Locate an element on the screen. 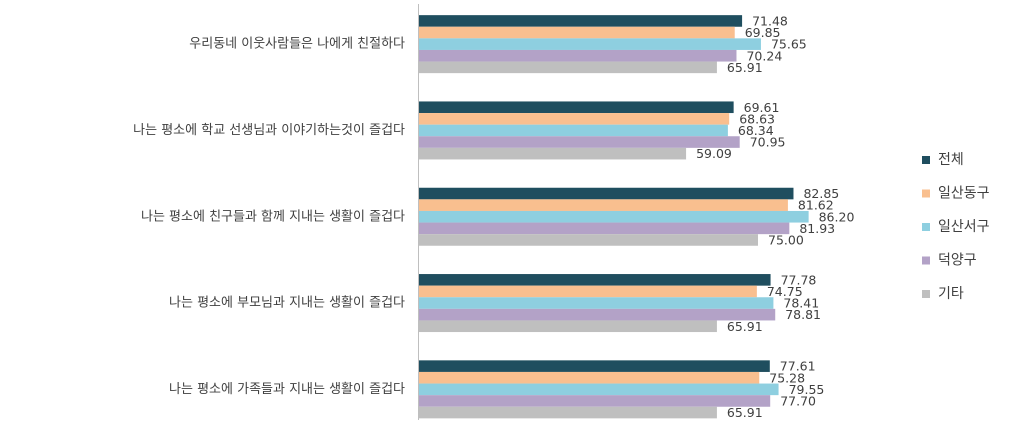 Image resolution: width=1019 pixels, height=423 pixels. value-label: 77.70 is located at coordinates (798, 400).